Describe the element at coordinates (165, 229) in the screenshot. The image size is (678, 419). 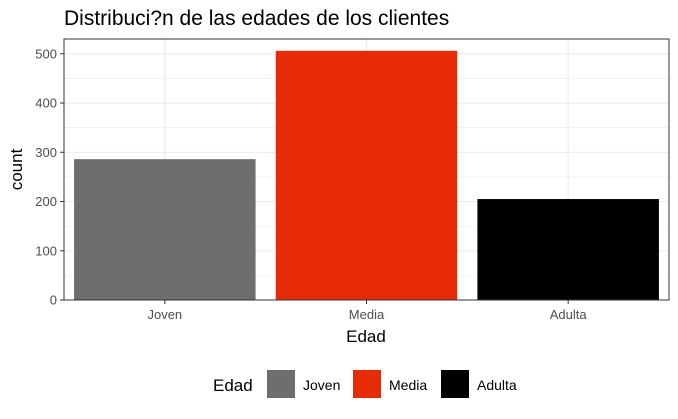
I see `bar-joven` at that location.